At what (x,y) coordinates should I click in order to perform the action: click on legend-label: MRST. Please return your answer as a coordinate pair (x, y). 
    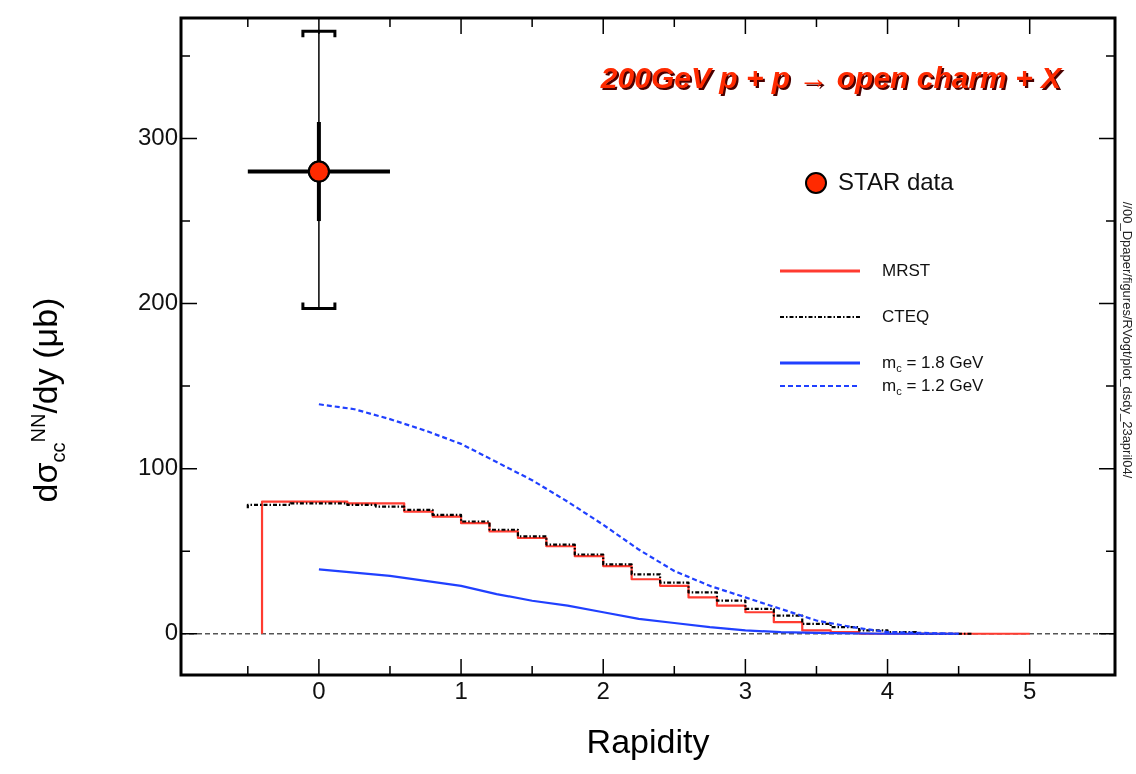
    Looking at the image, I should click on (906, 270).